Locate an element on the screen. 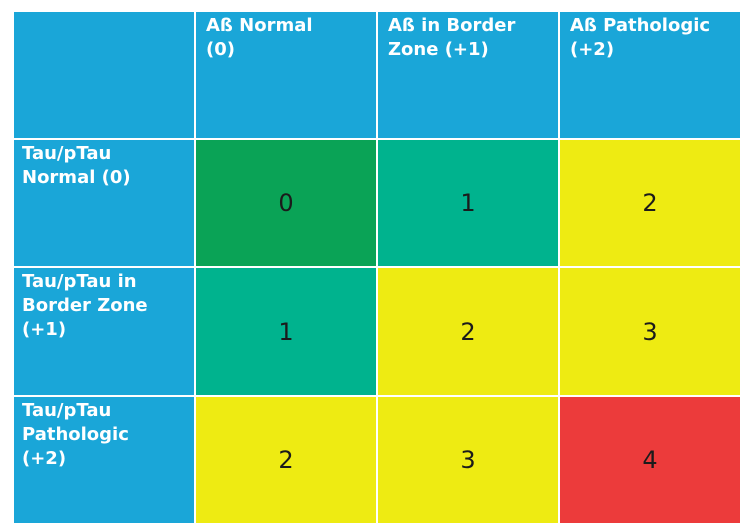 This screenshot has width=748, height=530. row-header-tau-normal: Tau/pTau Normal (0) is located at coordinates (104, 203).